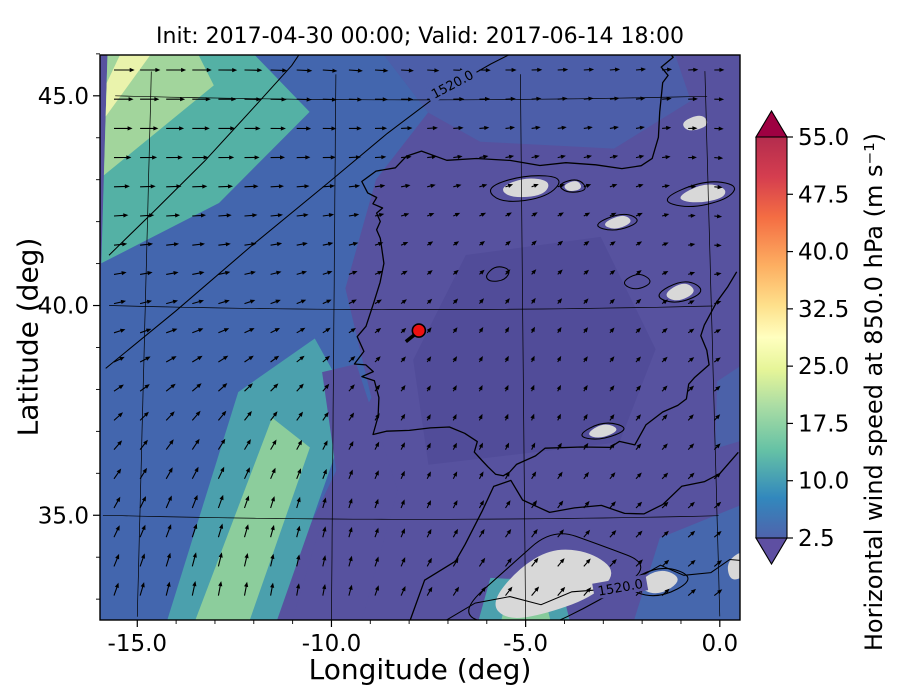 Image resolution: width=900 pixels, height=700 pixels. Describe the element at coordinates (138, 644) in the screenshot. I see `x-tick-label: -15.0` at that location.